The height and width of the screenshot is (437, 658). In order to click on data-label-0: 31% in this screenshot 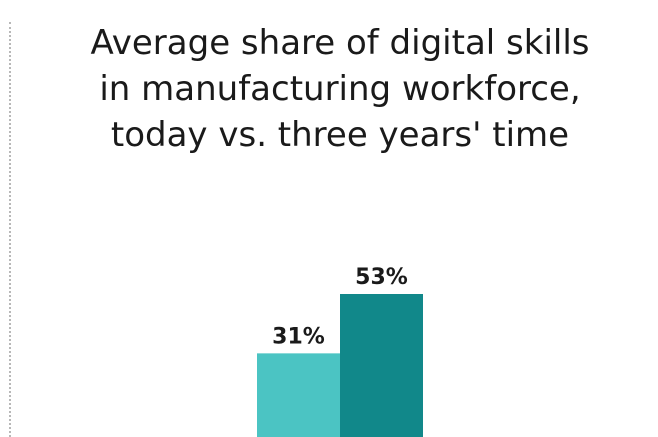, I will do `click(298, 336)`.